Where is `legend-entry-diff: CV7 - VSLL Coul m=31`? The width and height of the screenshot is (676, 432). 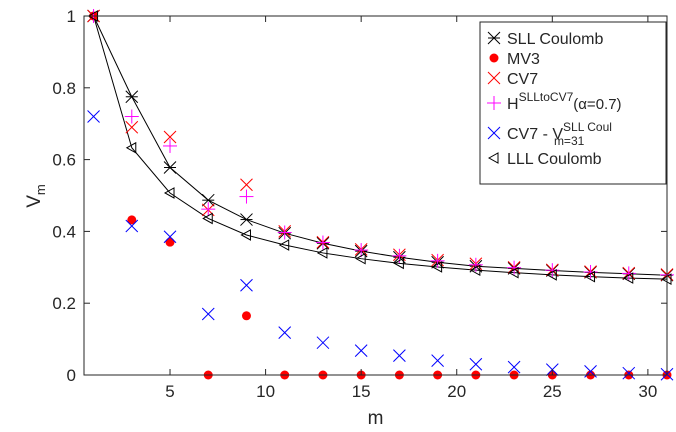 legend-entry-diff: CV7 - VSLL Coul m=31 is located at coordinates (549, 134).